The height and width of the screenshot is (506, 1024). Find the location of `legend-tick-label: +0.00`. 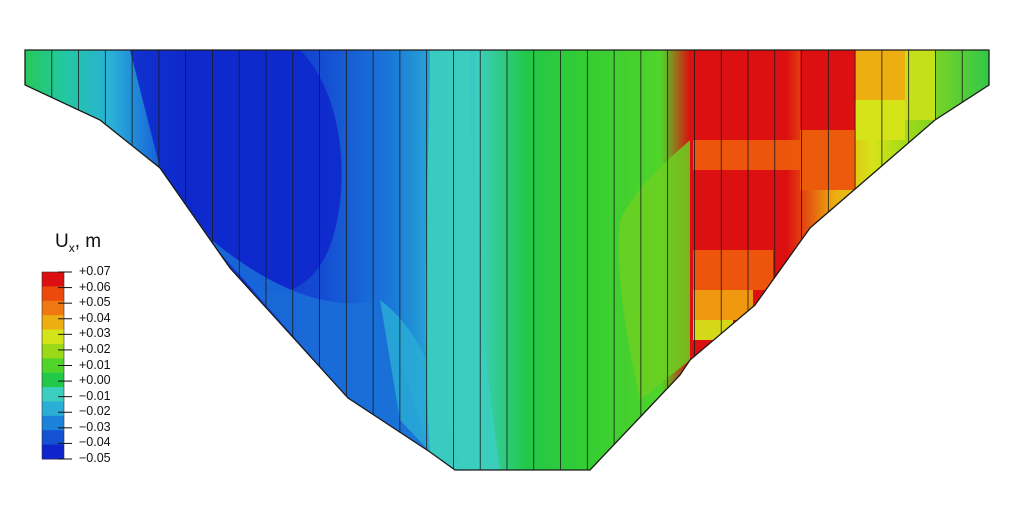

legend-tick-label: +0.00 is located at coordinates (95, 380).